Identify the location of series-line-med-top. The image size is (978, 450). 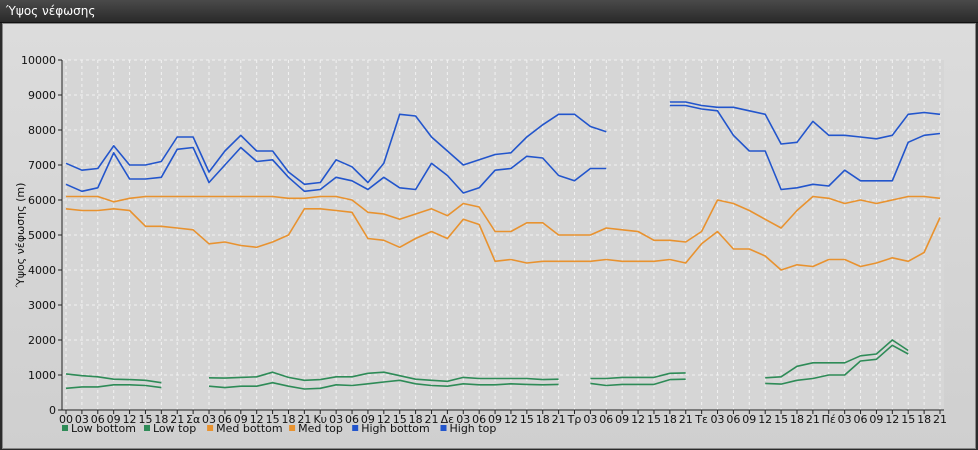
(503, 219).